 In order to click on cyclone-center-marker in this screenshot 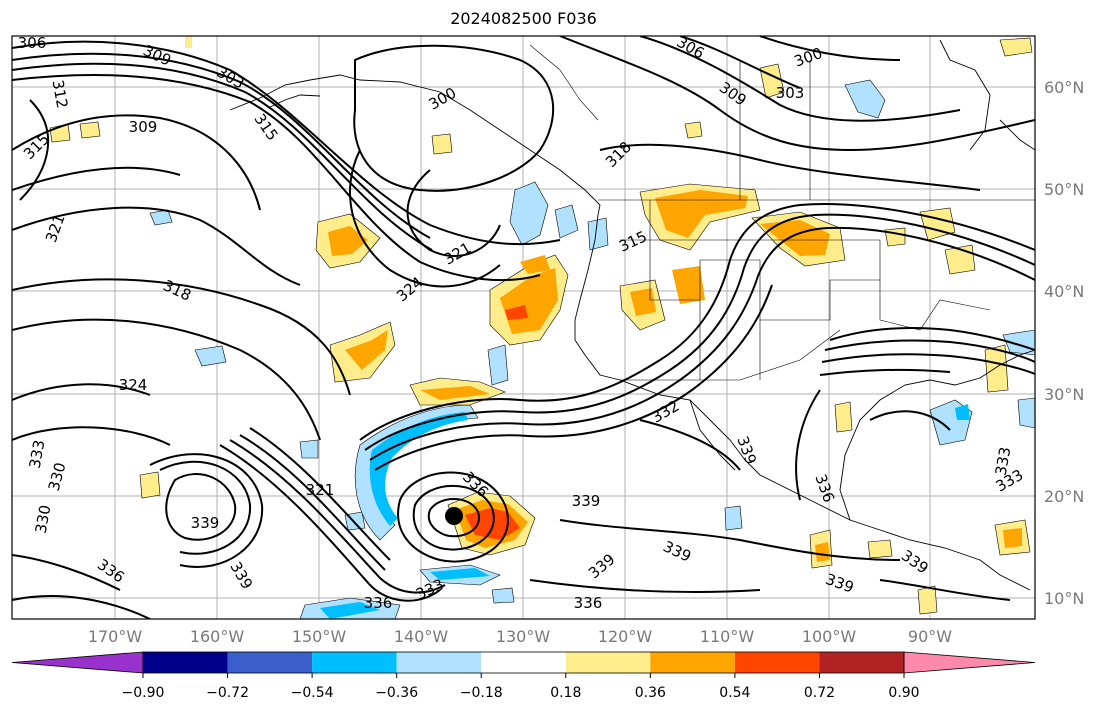, I will do `click(454, 516)`.